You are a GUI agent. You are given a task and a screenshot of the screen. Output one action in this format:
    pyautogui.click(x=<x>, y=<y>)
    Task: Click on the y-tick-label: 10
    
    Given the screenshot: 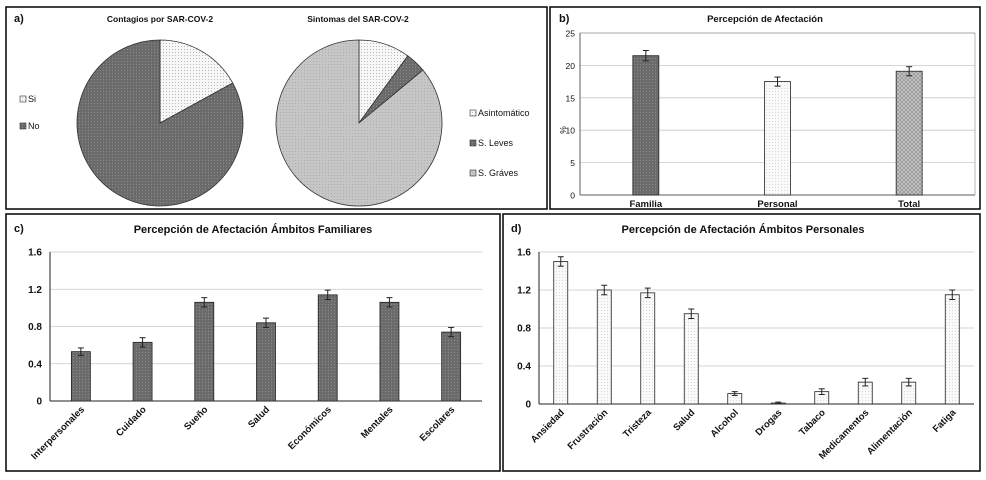 What is the action you would take?
    pyautogui.click(x=571, y=131)
    